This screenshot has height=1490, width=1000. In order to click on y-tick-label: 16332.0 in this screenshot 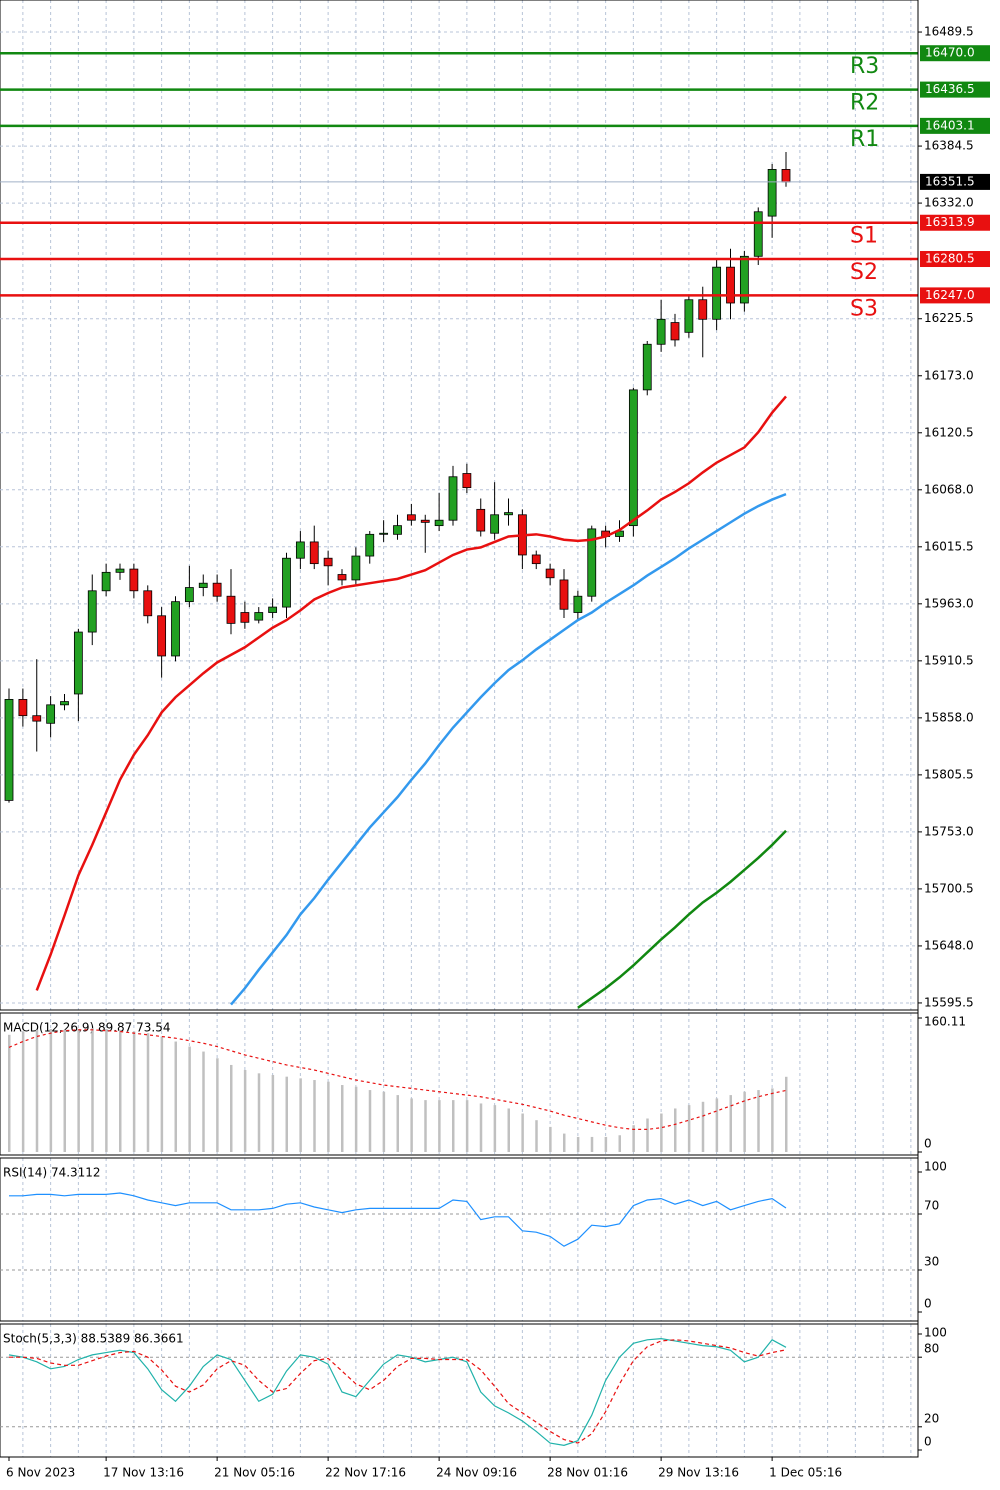, I will do `click(949, 203)`.